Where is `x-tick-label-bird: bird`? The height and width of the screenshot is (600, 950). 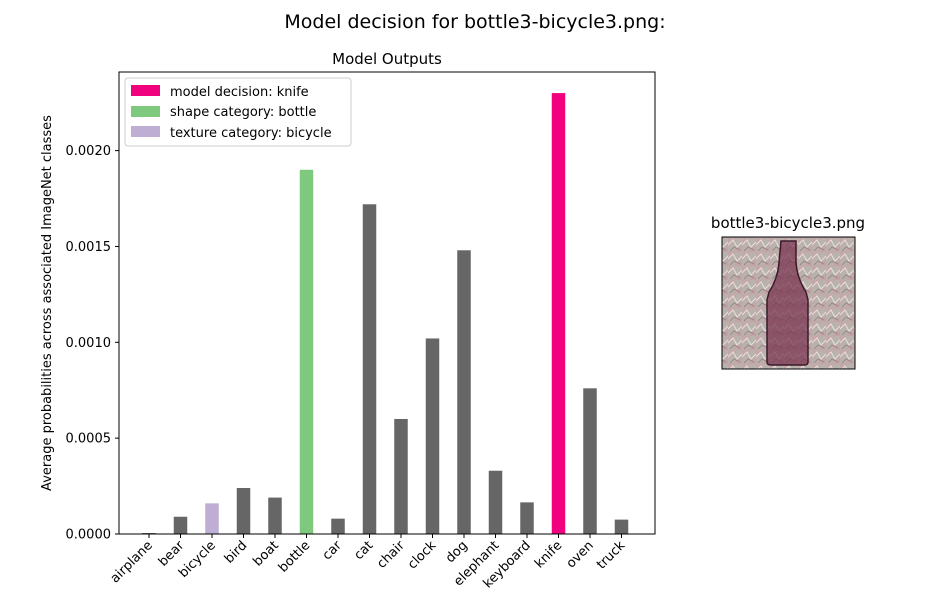
x-tick-label-bird: bird is located at coordinates (236, 552).